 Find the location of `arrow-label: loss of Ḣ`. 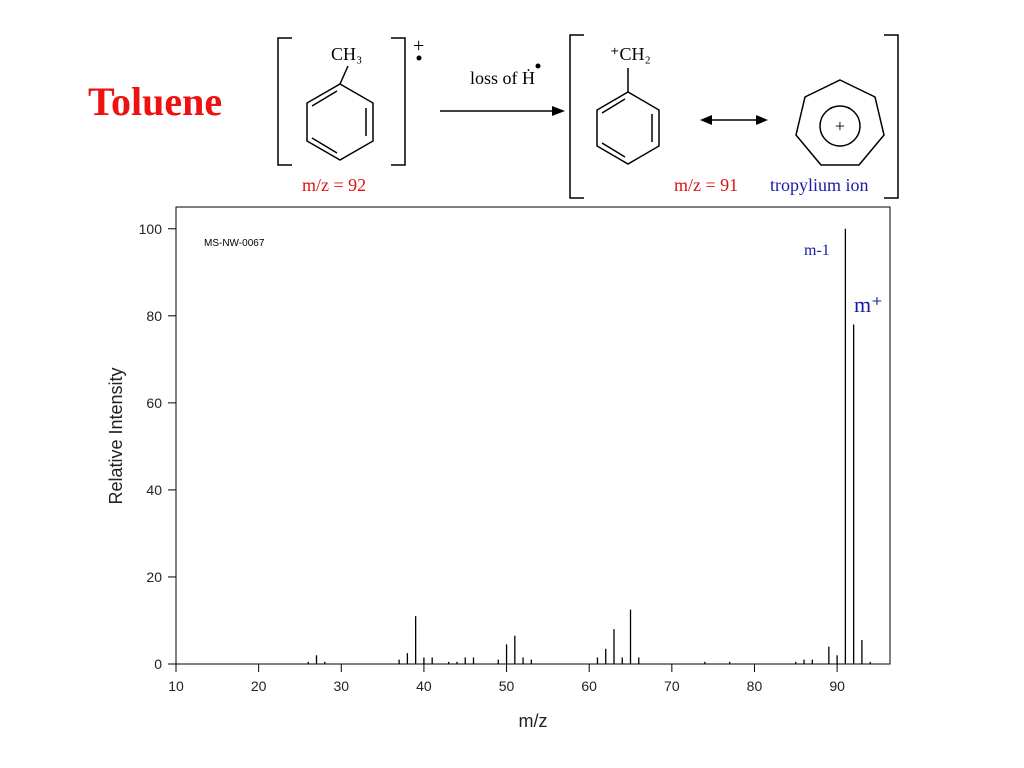

arrow-label: loss of Ḣ is located at coordinates (502, 78).